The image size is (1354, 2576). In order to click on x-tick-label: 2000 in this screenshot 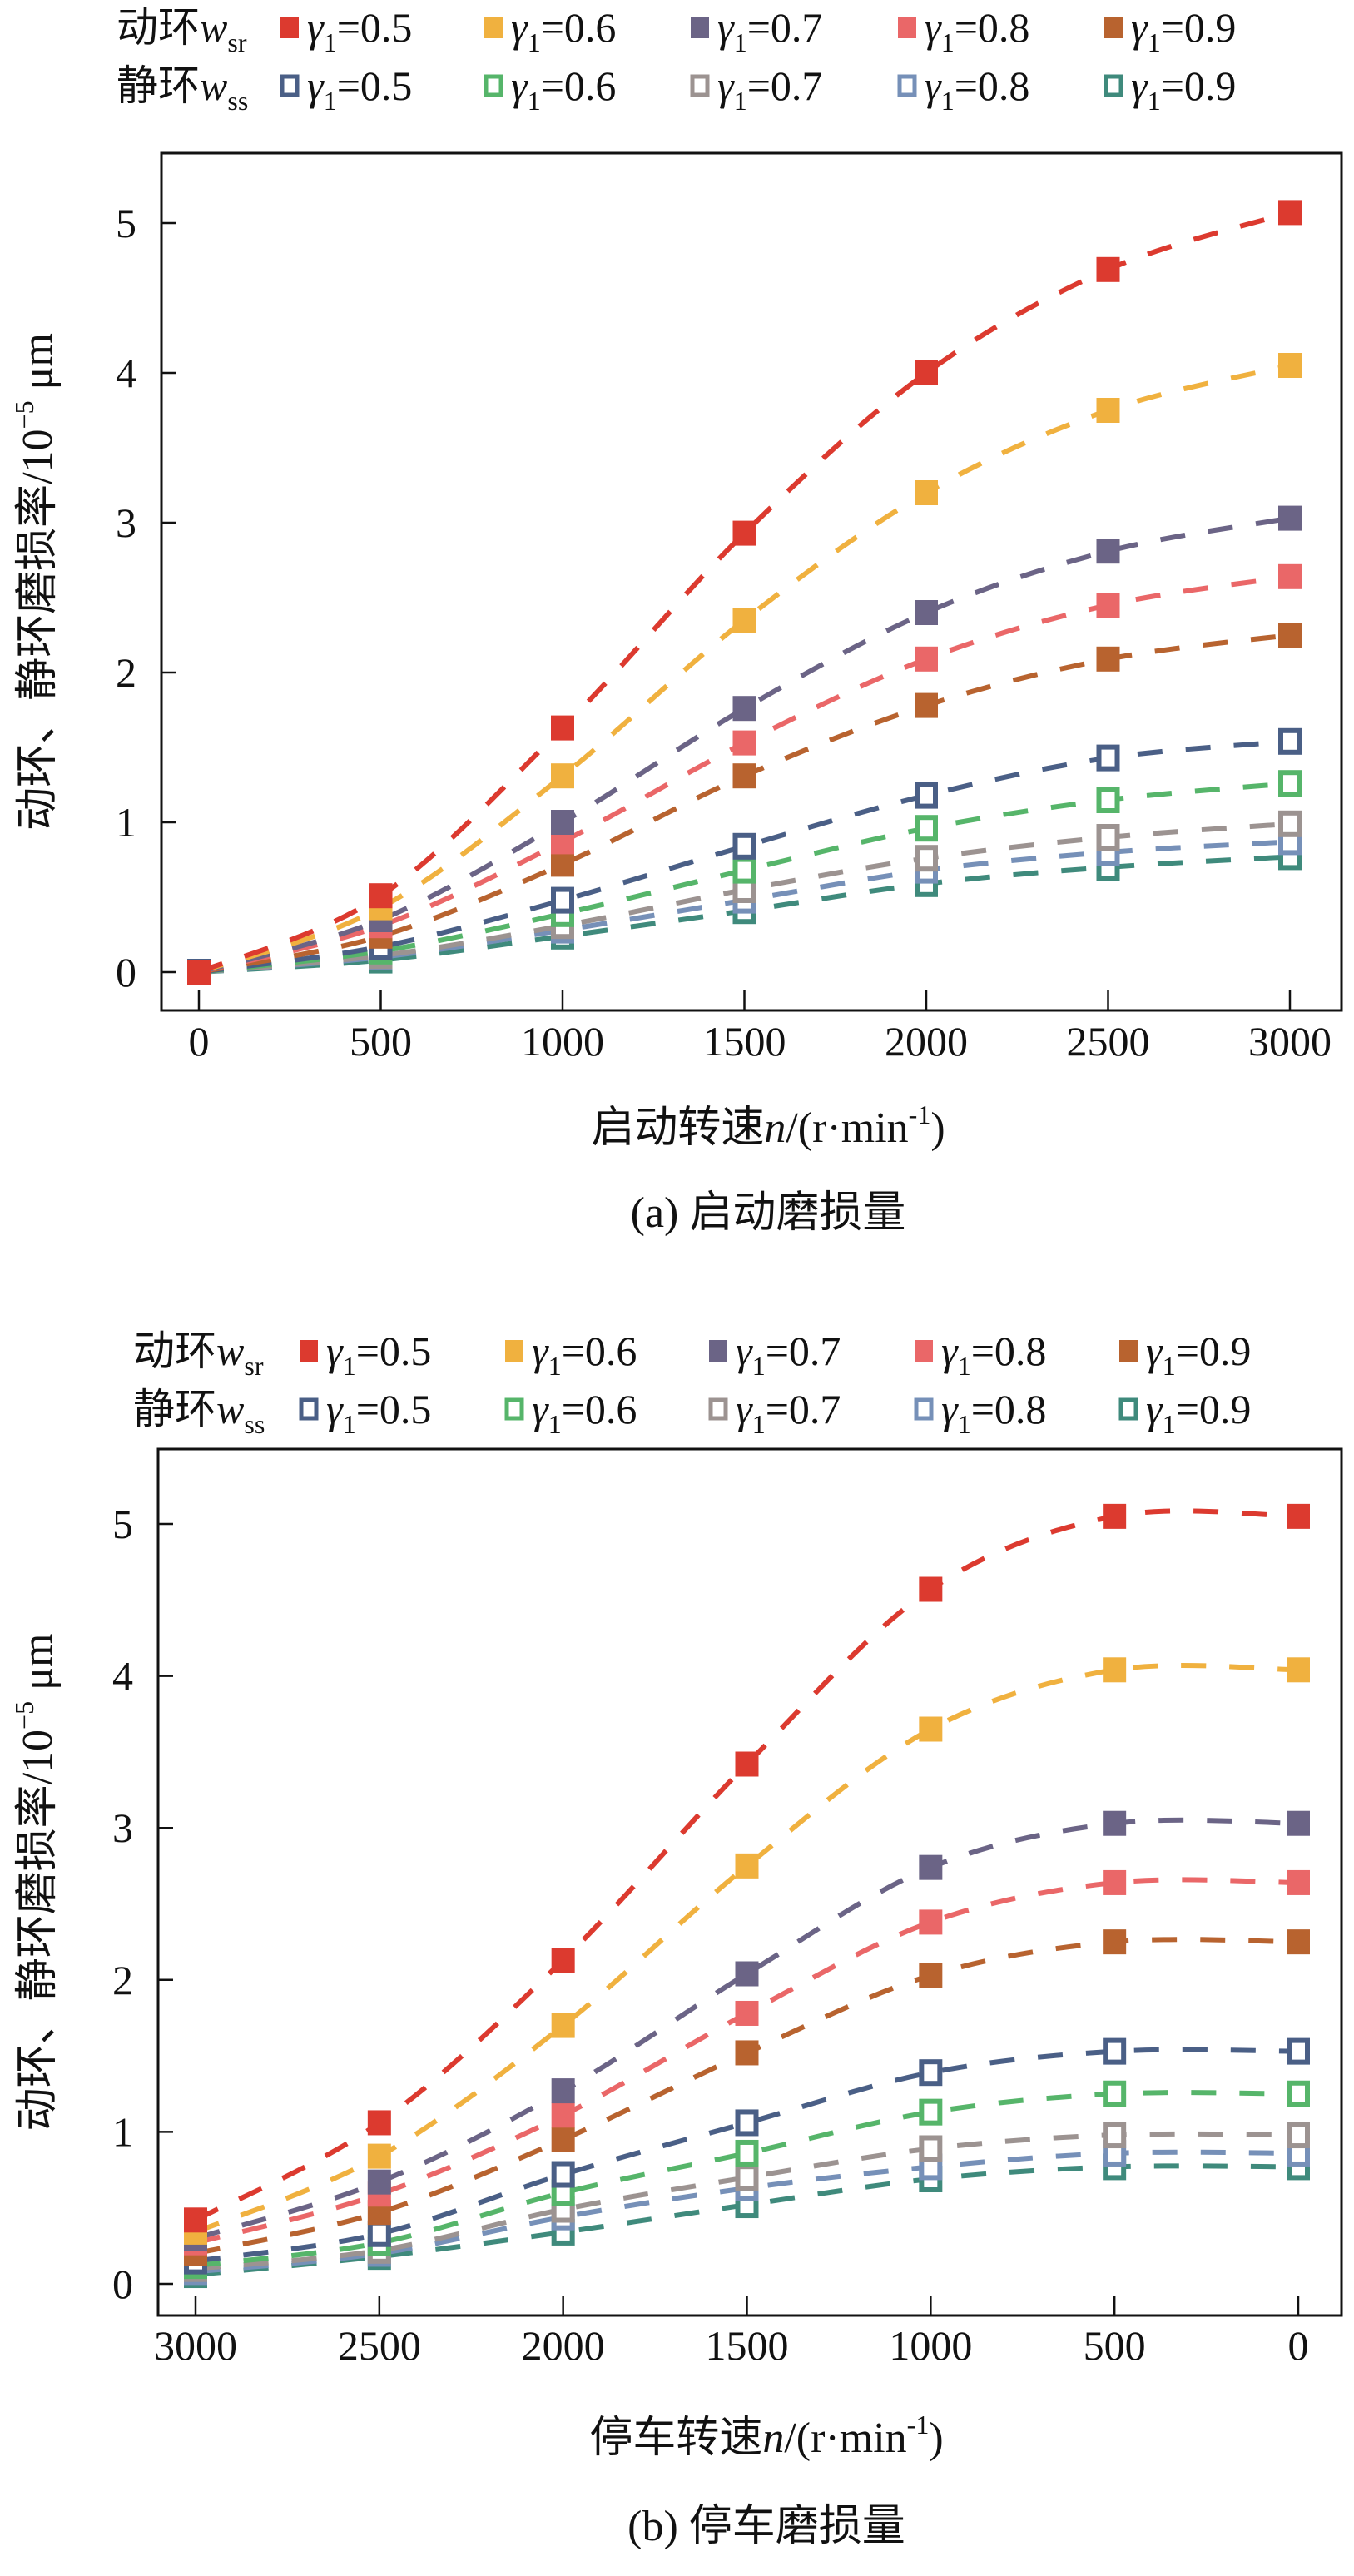, I will do `click(563, 2345)`.